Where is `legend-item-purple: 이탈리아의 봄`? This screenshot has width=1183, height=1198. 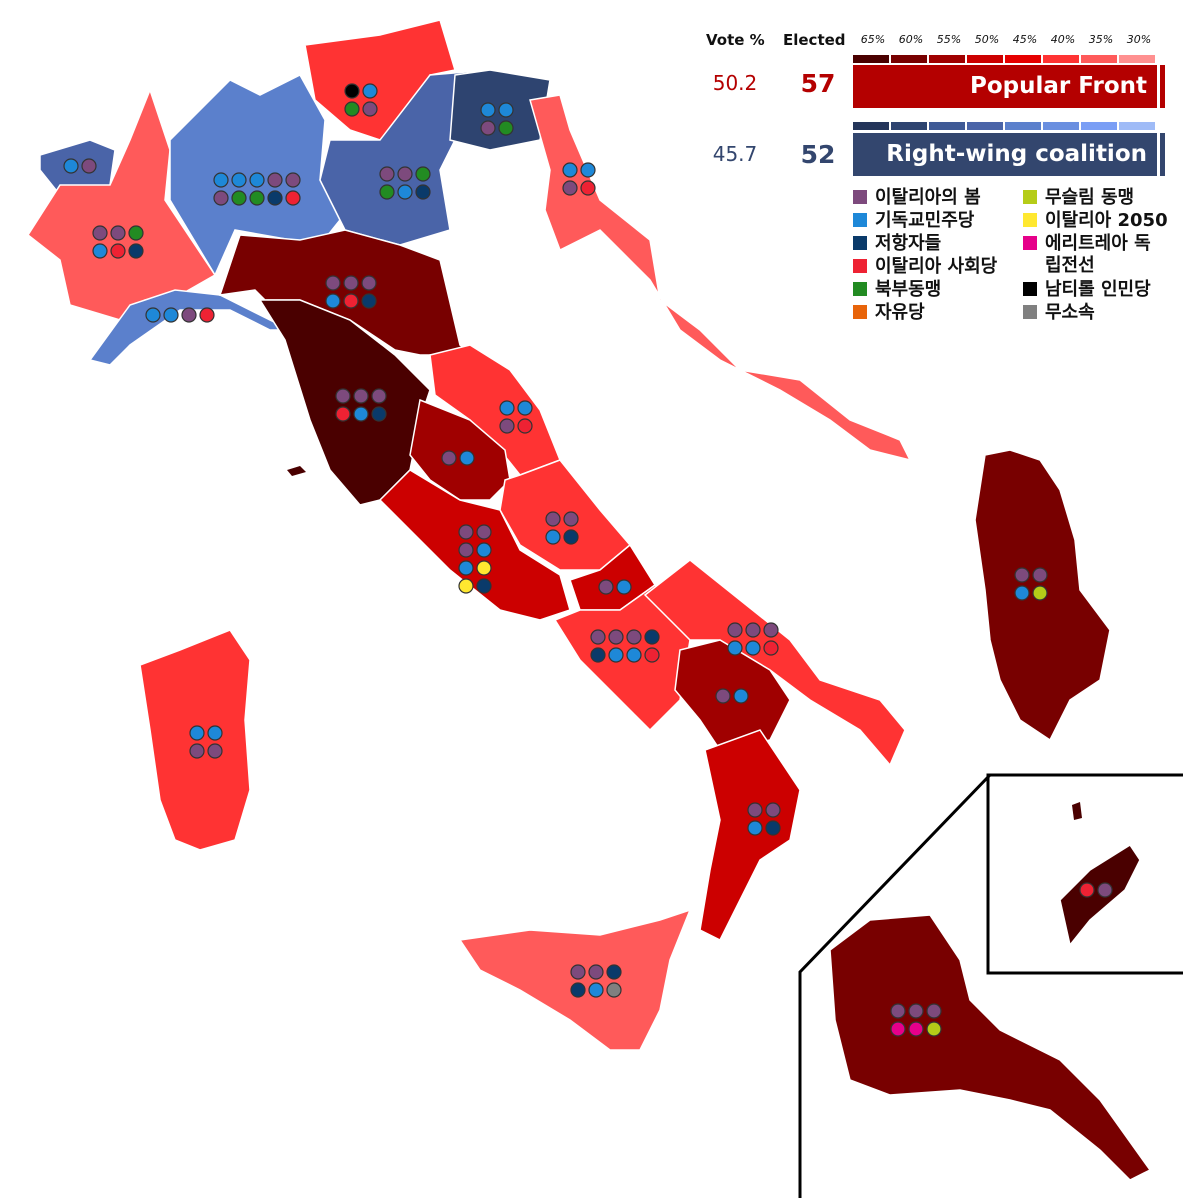
legend-item-purple: 이탈리아의 봄 is located at coordinates (917, 198).